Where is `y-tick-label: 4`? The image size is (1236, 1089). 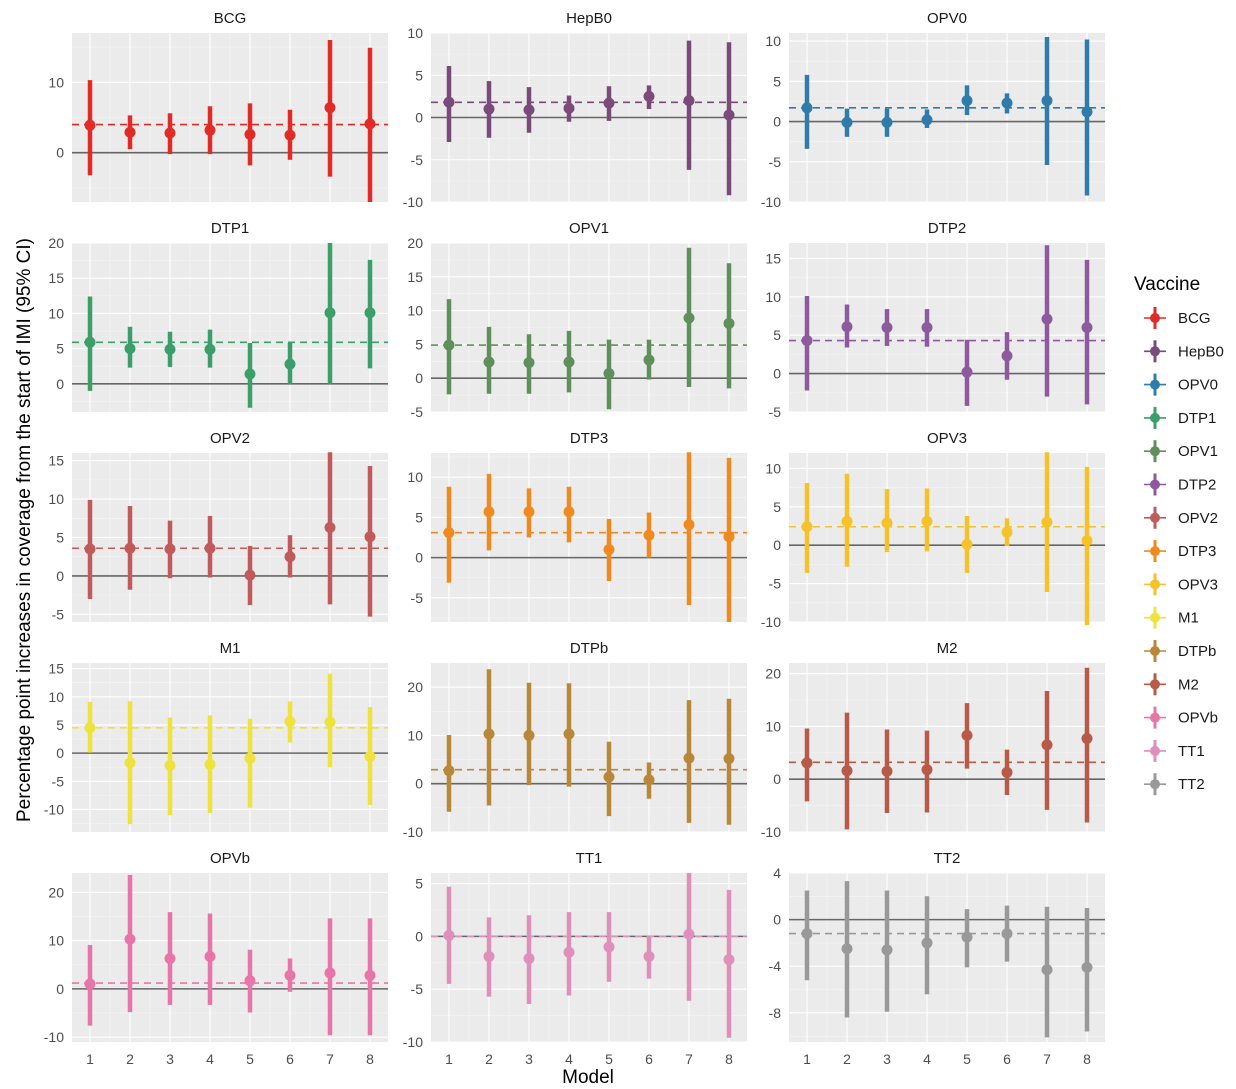
y-tick-label: 4 is located at coordinates (777, 873).